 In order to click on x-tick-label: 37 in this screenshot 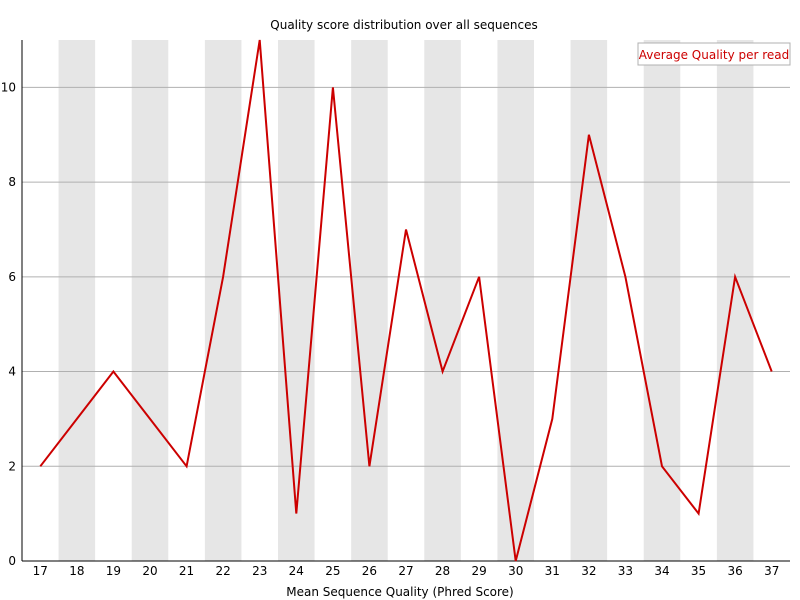, I will do `click(771, 571)`.